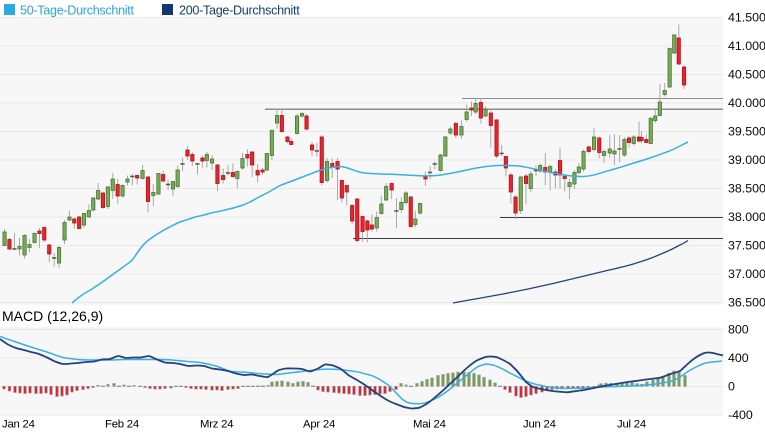  What do you see at coordinates (731, 387) in the screenshot?
I see `svg-text: 0` at bounding box center [731, 387].